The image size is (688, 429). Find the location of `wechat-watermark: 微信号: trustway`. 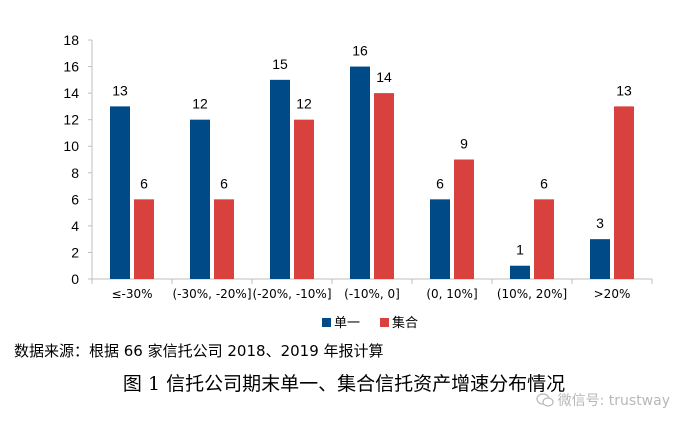

wechat-watermark: 微信号: trustway is located at coordinates (603, 400).